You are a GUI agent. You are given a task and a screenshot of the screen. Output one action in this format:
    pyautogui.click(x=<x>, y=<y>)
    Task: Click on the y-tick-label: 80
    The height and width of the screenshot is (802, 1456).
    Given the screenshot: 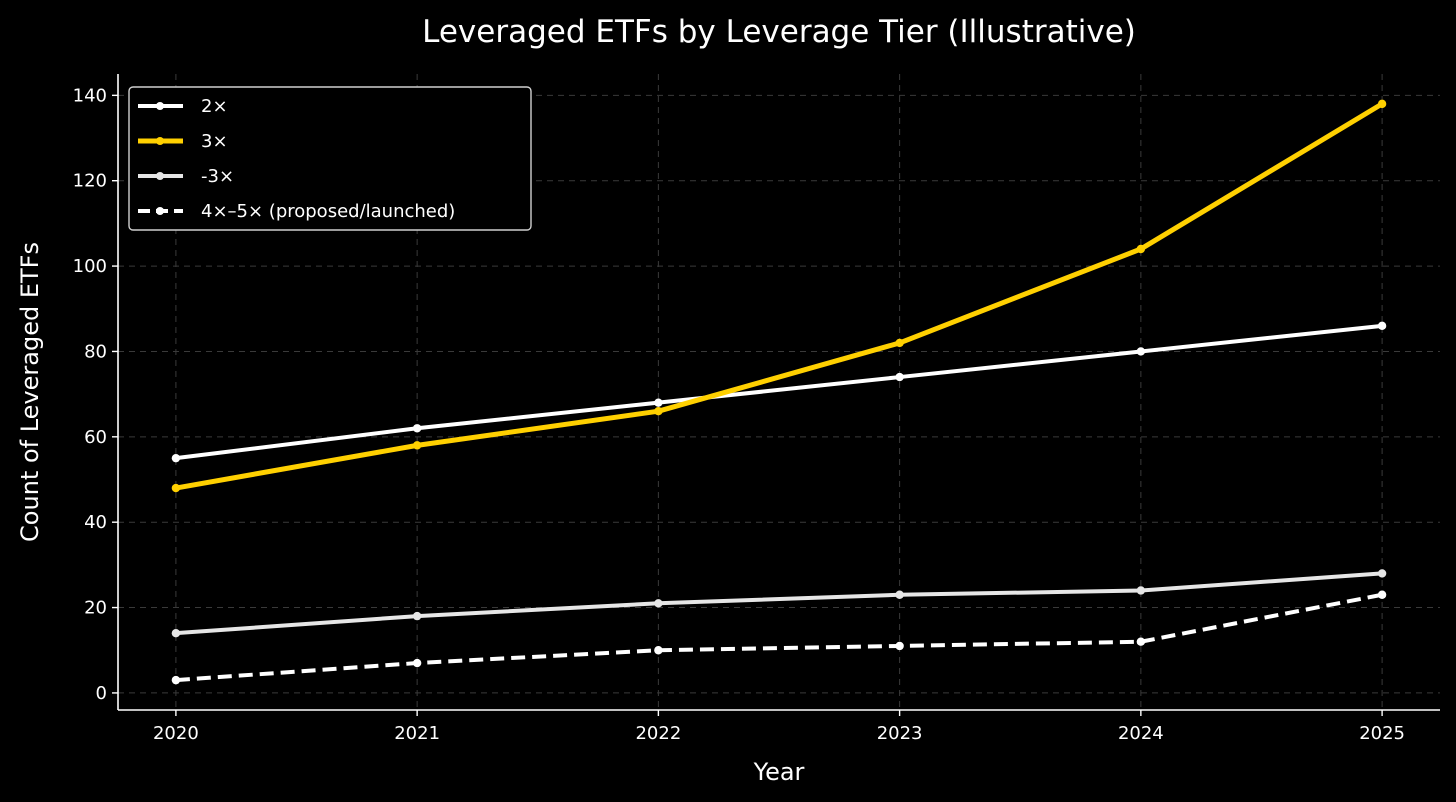 What is the action you would take?
    pyautogui.click(x=95, y=351)
    